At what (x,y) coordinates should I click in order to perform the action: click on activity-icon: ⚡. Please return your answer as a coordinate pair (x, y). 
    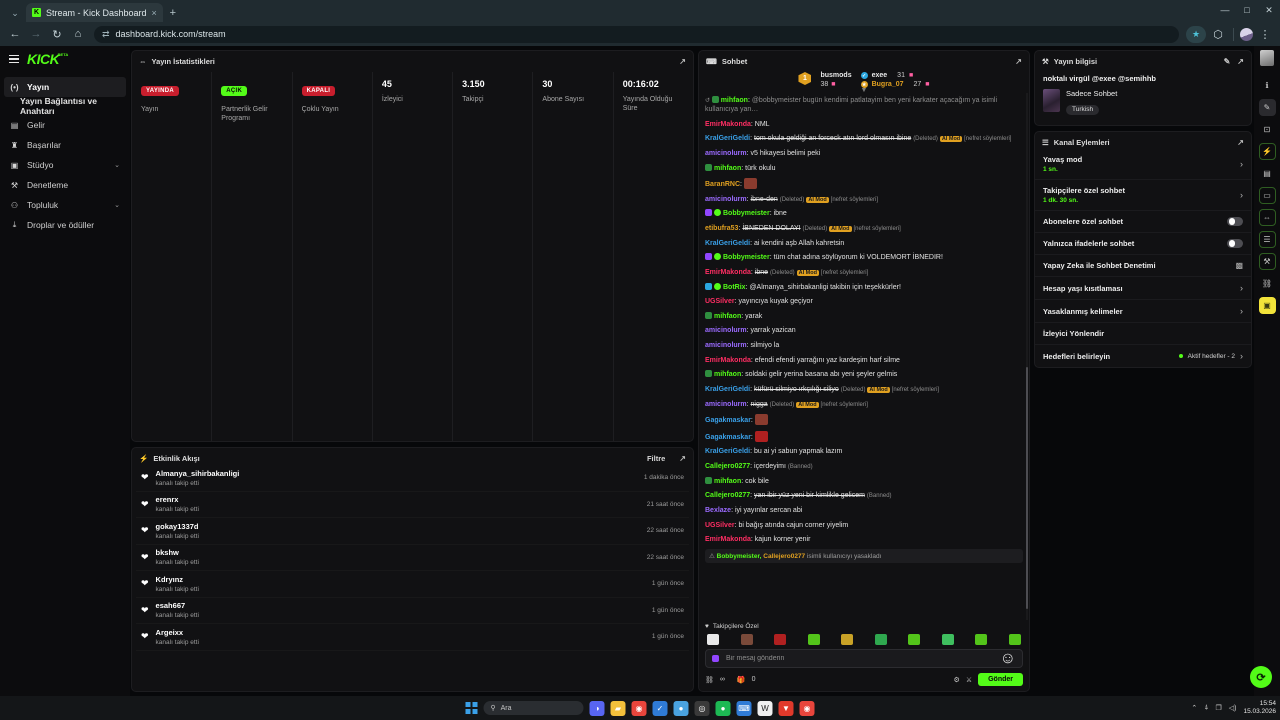
    Looking at the image, I should click on (1267, 151).